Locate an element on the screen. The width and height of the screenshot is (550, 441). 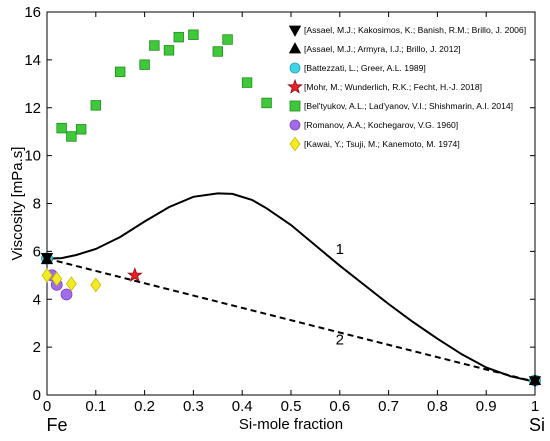
y-tick-label: 8 is located at coordinates (37, 204).